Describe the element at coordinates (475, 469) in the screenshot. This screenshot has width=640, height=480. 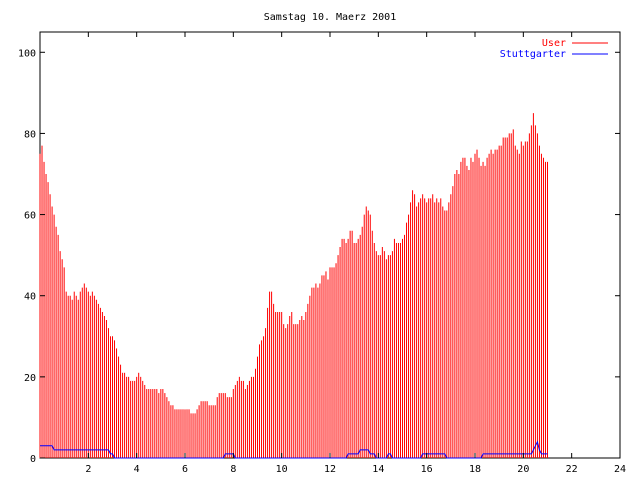
I see `x-tick-label: 18` at that location.